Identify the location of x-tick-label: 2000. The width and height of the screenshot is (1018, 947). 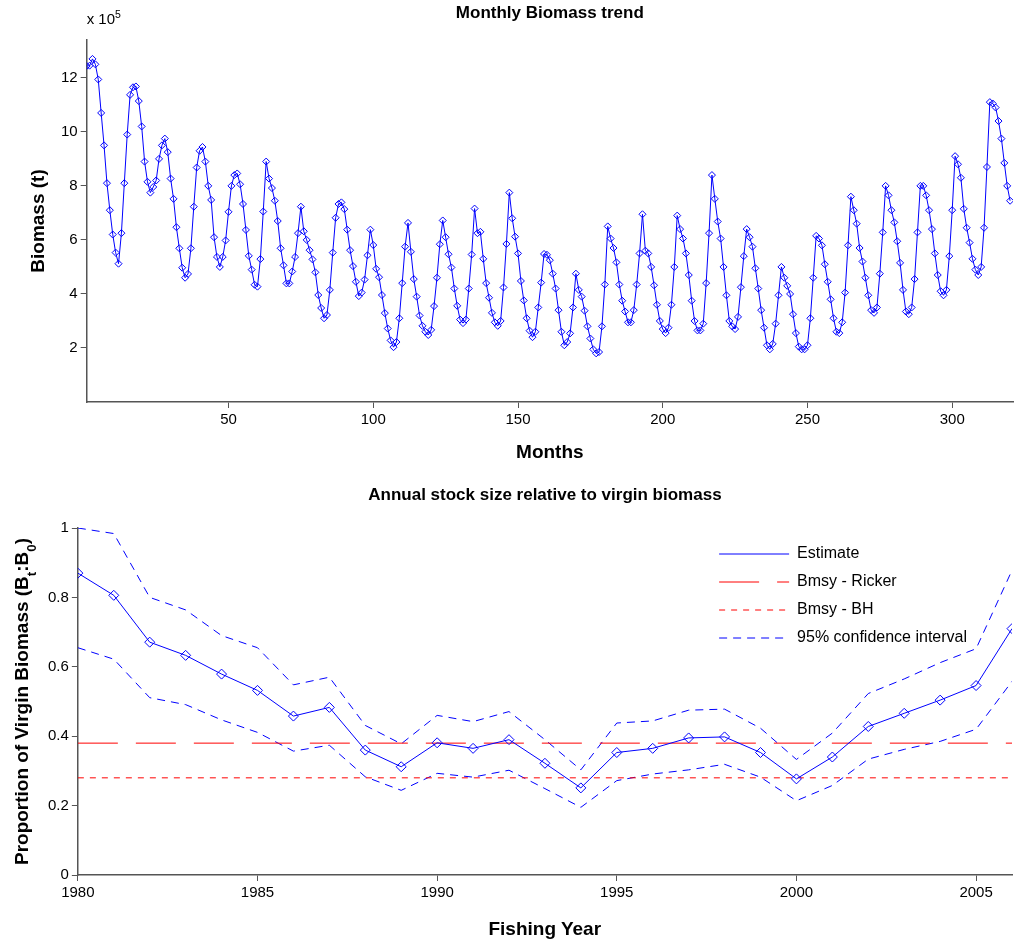
(796, 892).